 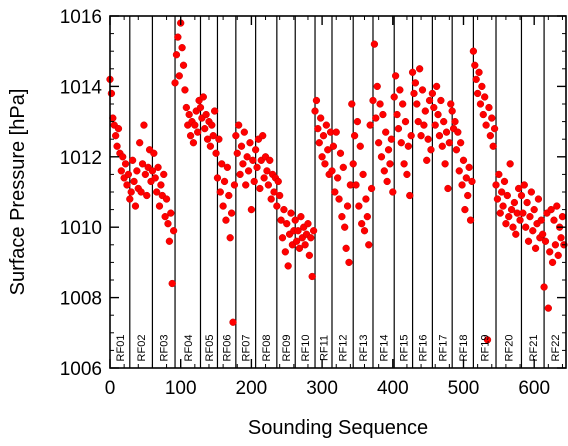 What do you see at coordinates (110, 388) in the screenshot?
I see `x-tick-label: 0` at bounding box center [110, 388].